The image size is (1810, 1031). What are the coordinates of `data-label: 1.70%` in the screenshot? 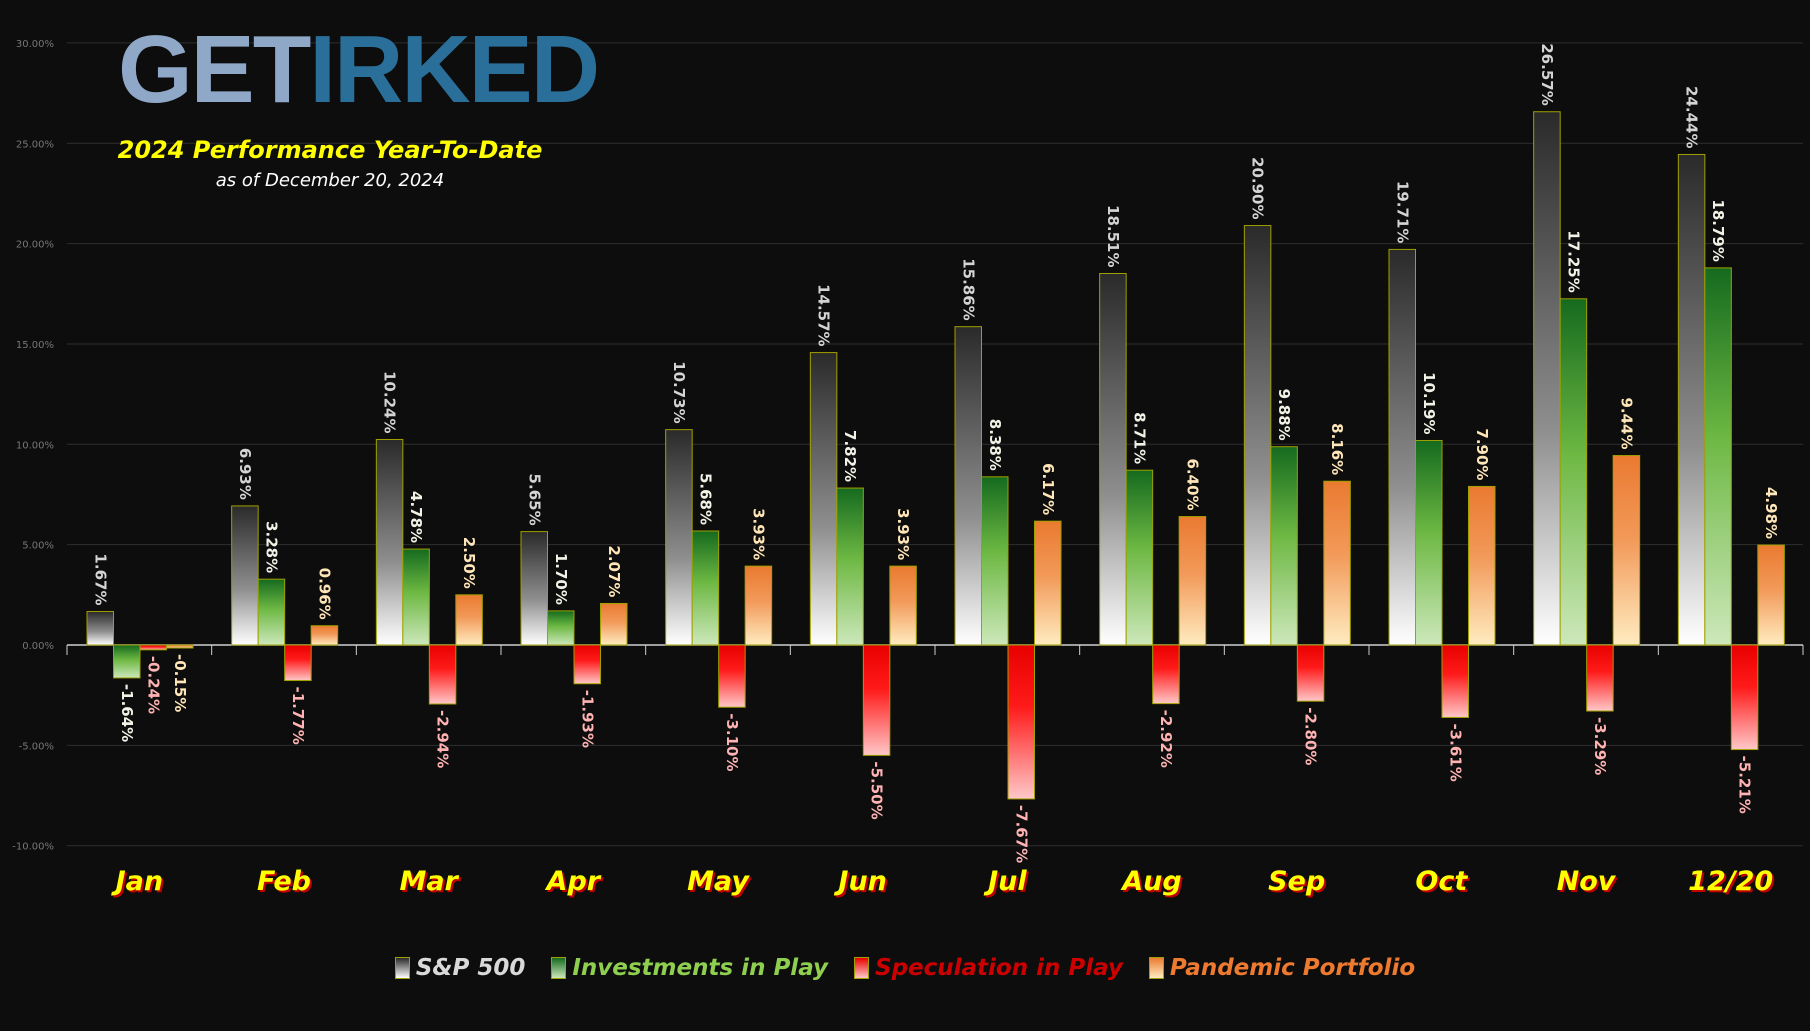 It's located at (561, 579).